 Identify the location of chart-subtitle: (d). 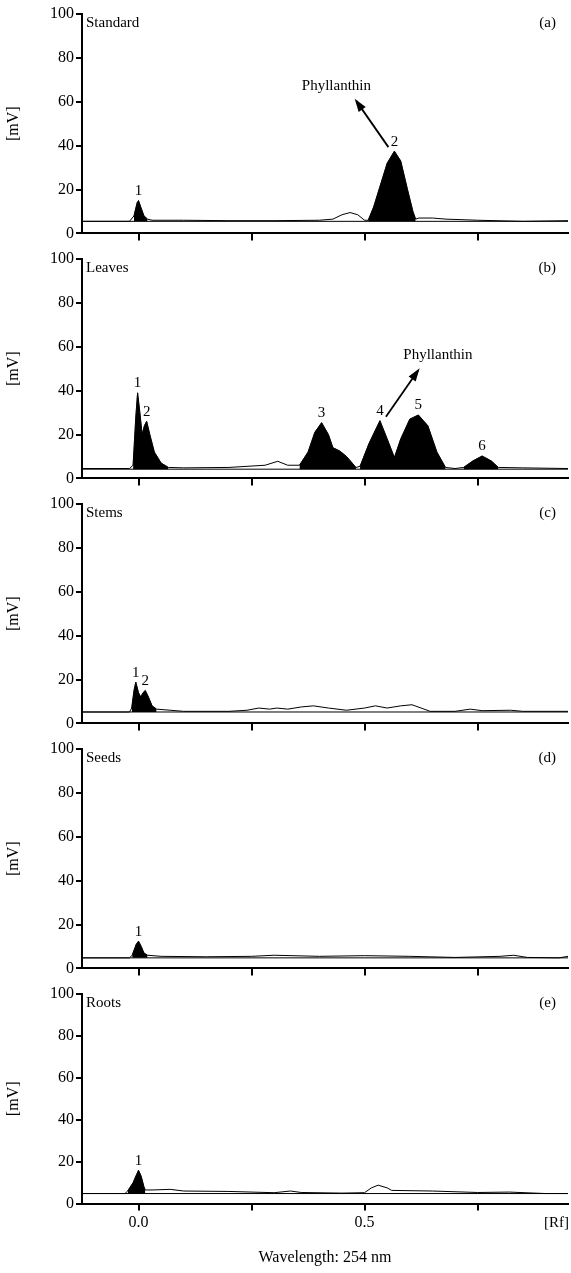
(547, 758).